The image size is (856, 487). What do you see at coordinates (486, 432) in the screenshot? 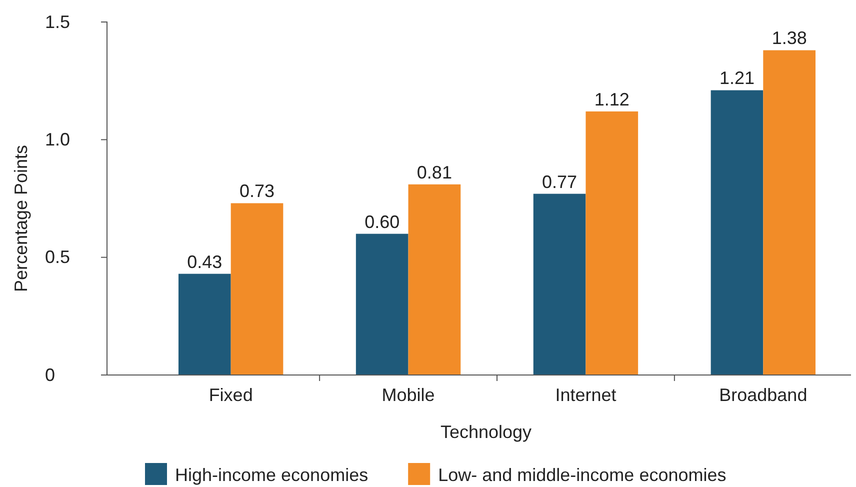
I see `x-axis-title: Technology` at bounding box center [486, 432].